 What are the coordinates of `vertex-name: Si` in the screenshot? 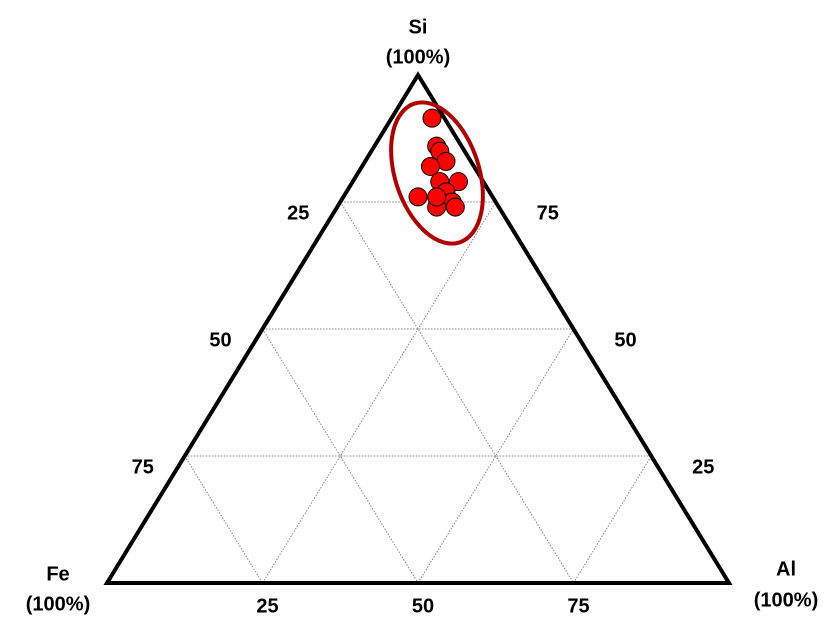 It's located at (418, 27).